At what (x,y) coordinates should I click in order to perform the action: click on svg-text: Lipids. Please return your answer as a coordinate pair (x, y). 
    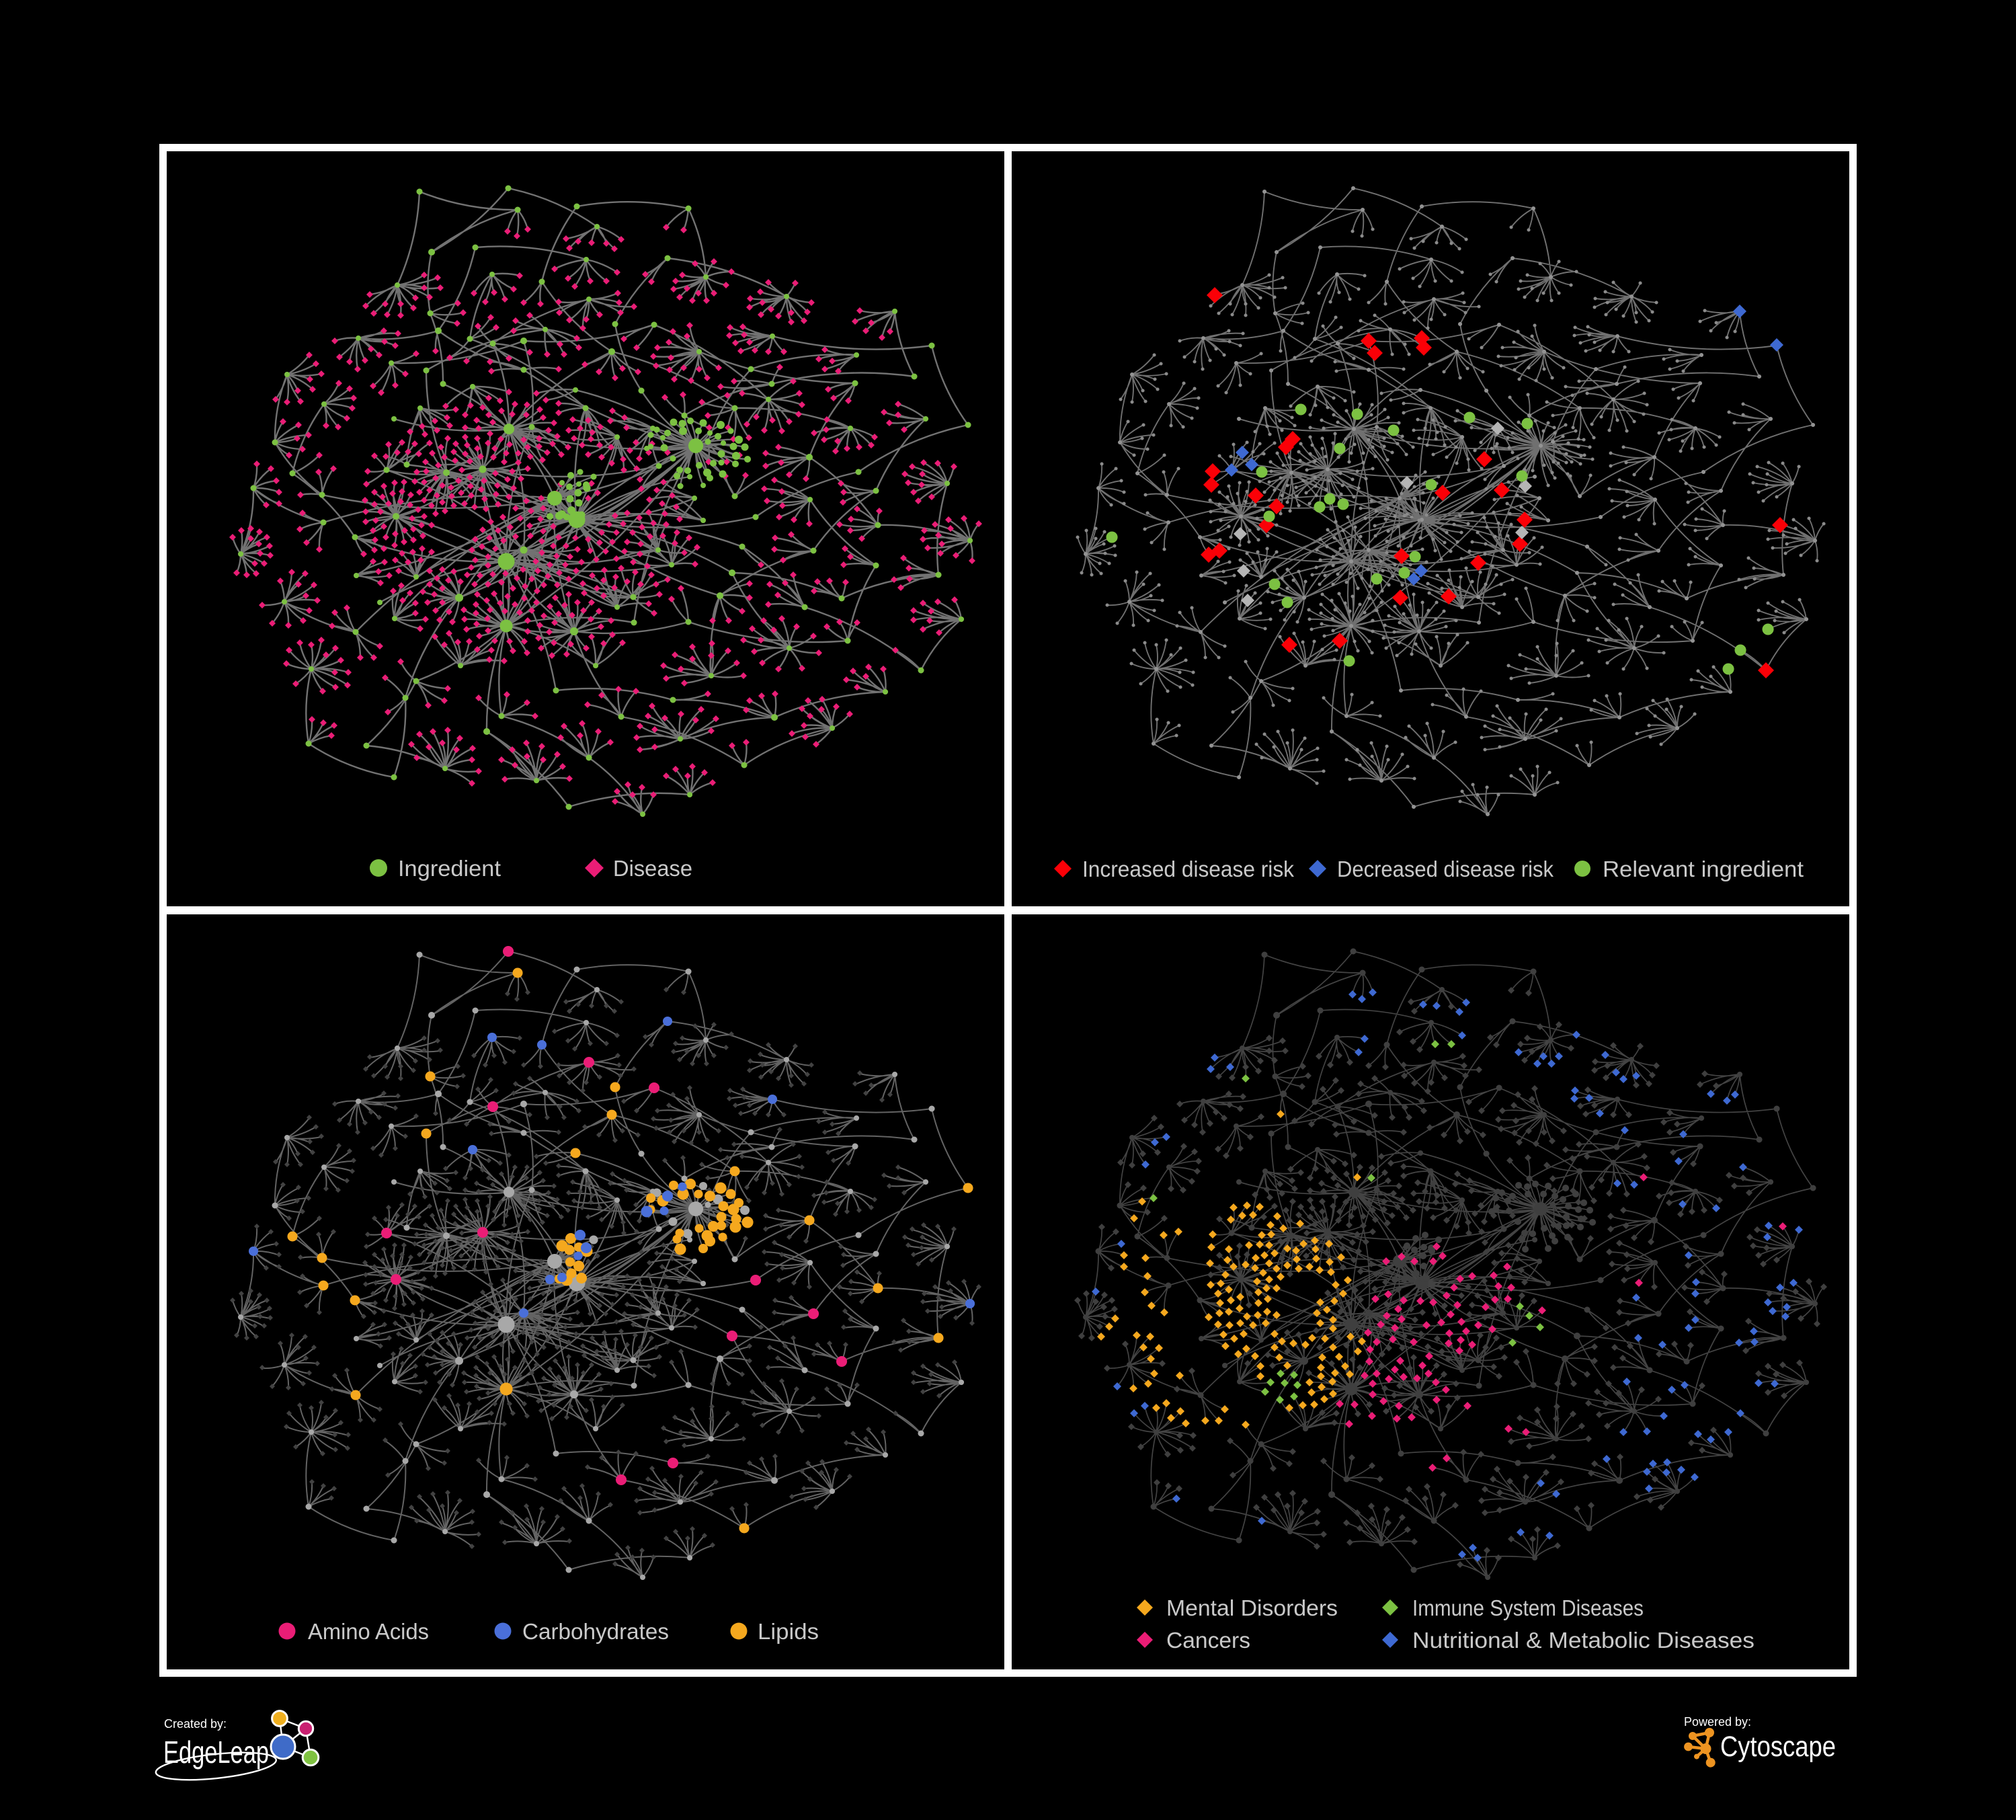
    Looking at the image, I should click on (788, 1631).